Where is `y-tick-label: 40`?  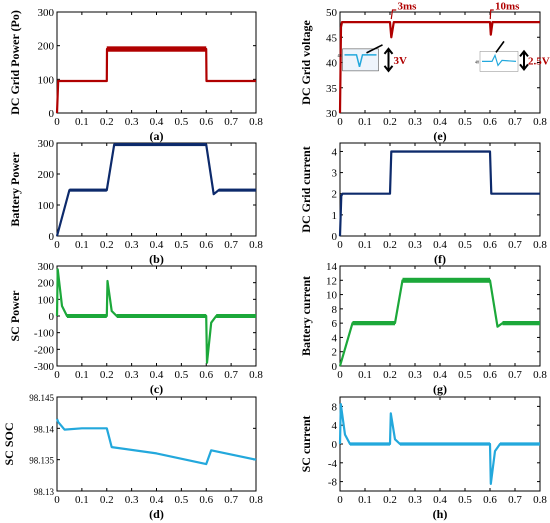 y-tick-label: 40 is located at coordinates (332, 64).